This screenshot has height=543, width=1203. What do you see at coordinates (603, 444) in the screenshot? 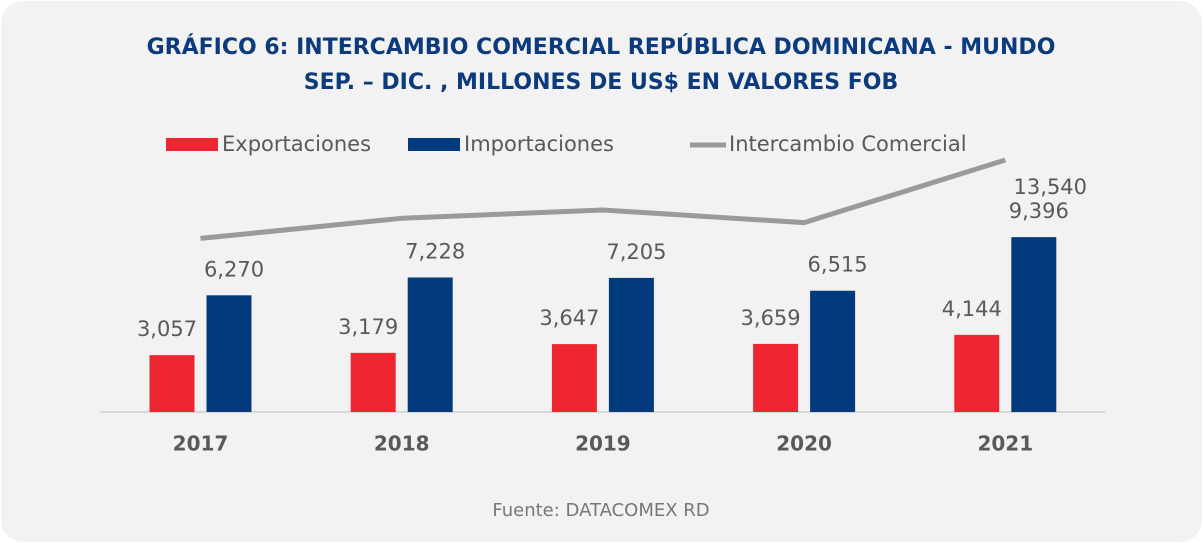
I see `x-tick-label: 2019` at bounding box center [603, 444].